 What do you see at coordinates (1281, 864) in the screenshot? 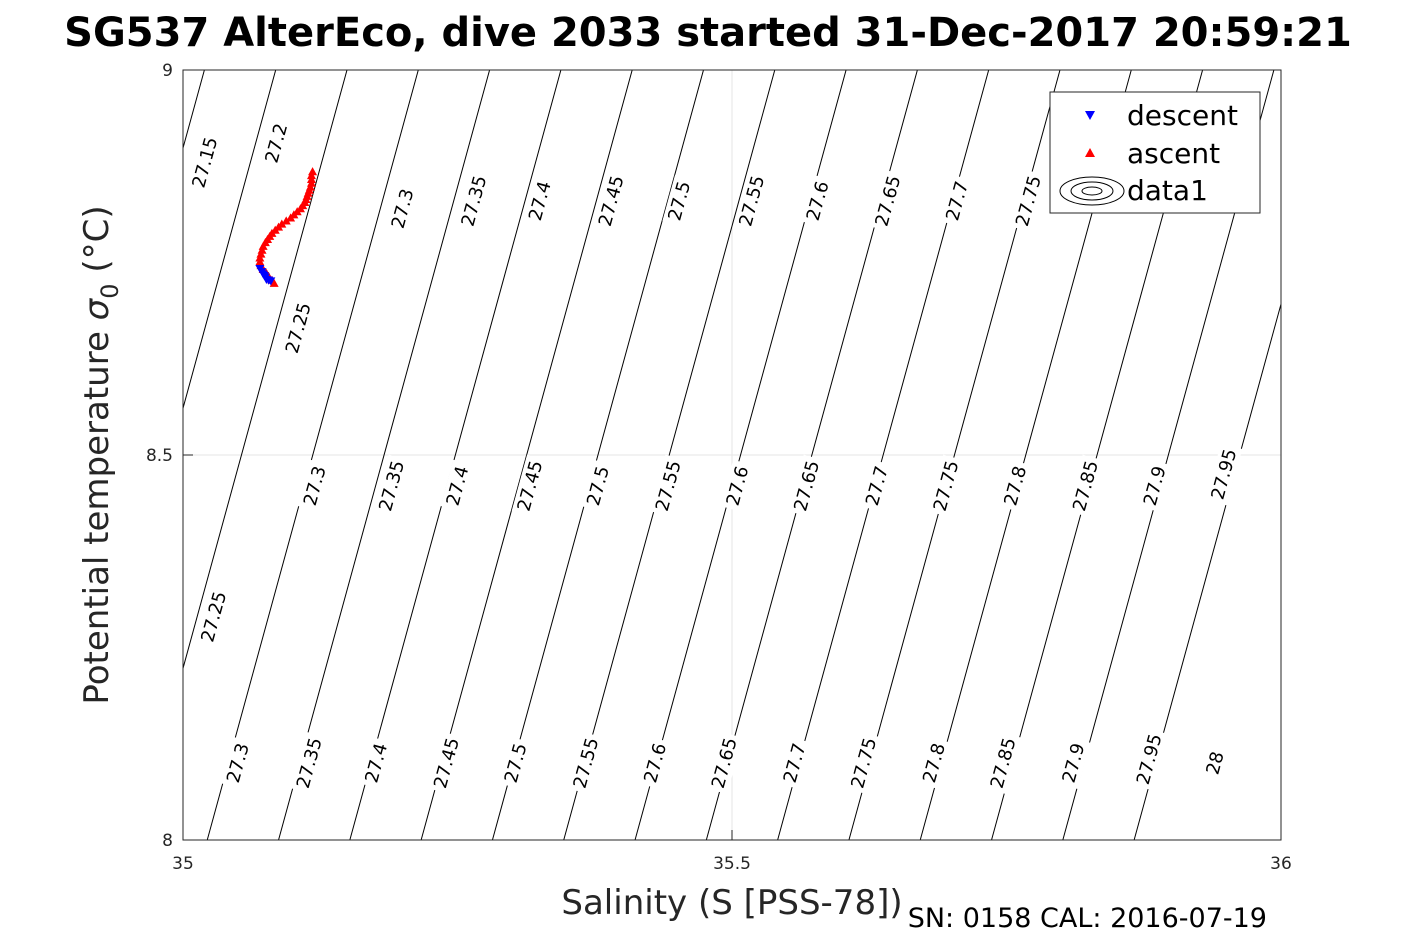
I see `x-tick-label: 36` at bounding box center [1281, 864].